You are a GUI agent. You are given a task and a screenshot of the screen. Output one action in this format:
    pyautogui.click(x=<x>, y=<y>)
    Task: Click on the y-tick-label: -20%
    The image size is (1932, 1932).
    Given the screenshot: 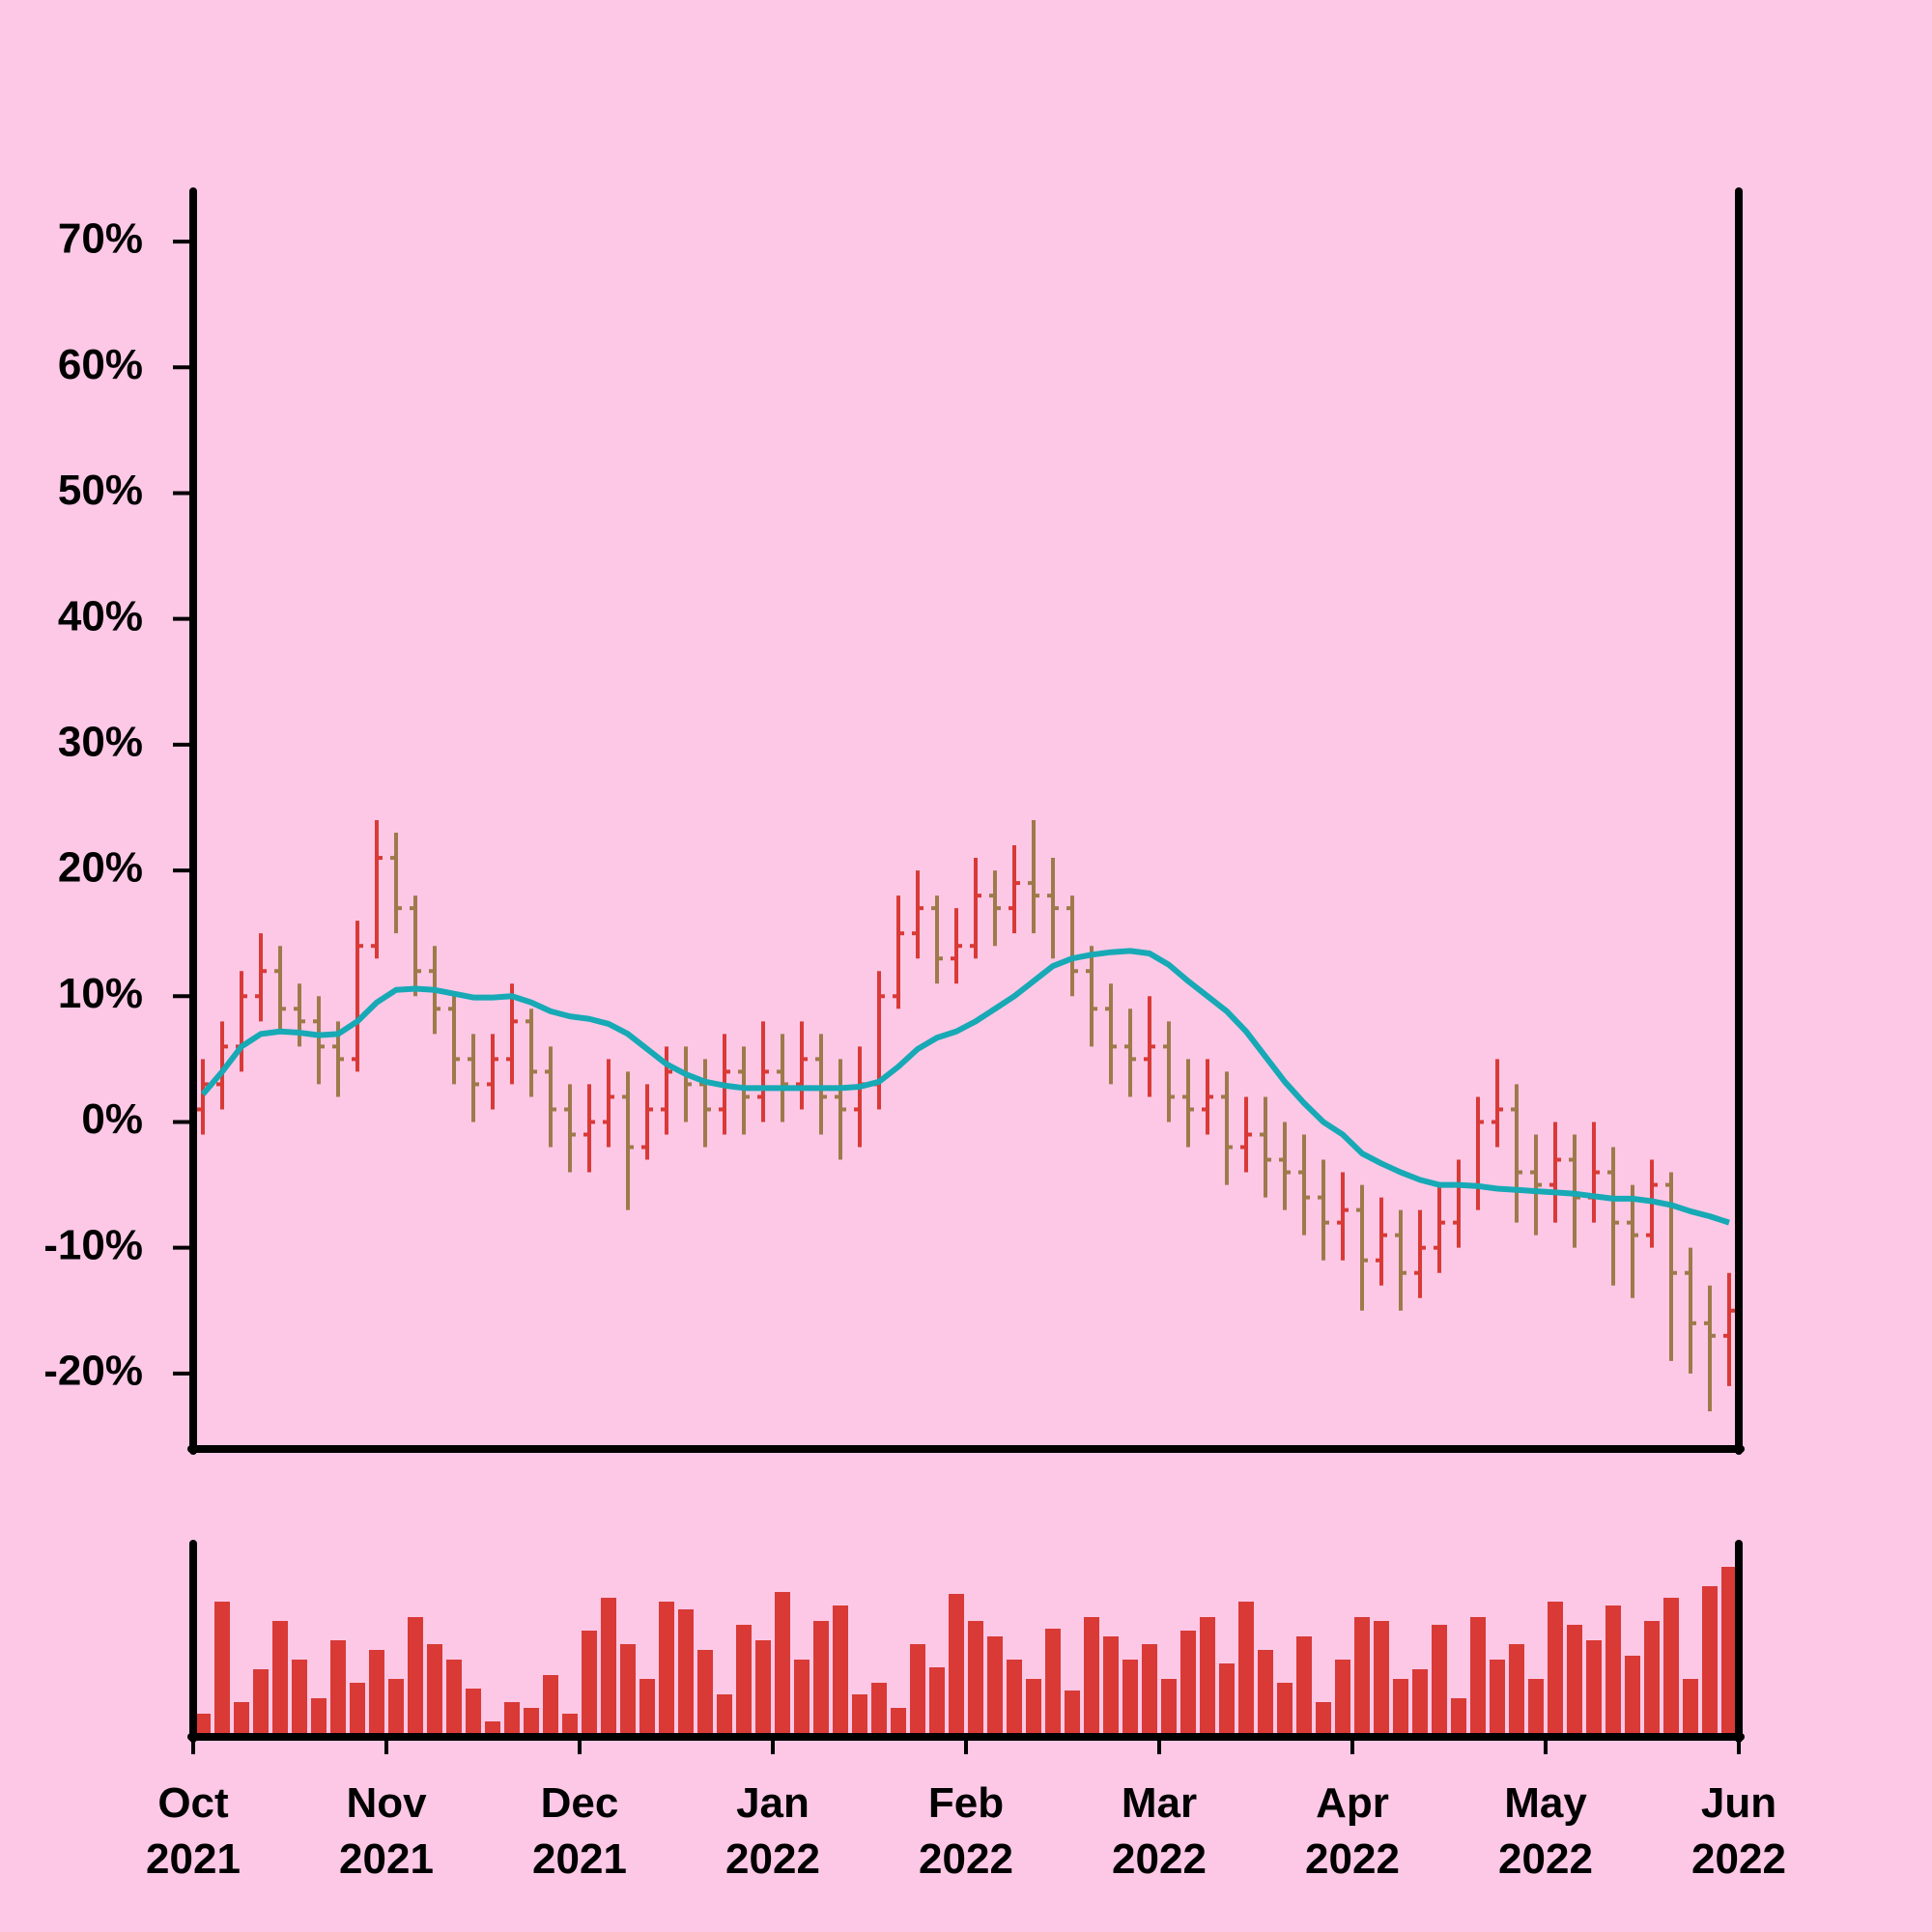 What is the action you would take?
    pyautogui.click(x=93, y=1371)
    